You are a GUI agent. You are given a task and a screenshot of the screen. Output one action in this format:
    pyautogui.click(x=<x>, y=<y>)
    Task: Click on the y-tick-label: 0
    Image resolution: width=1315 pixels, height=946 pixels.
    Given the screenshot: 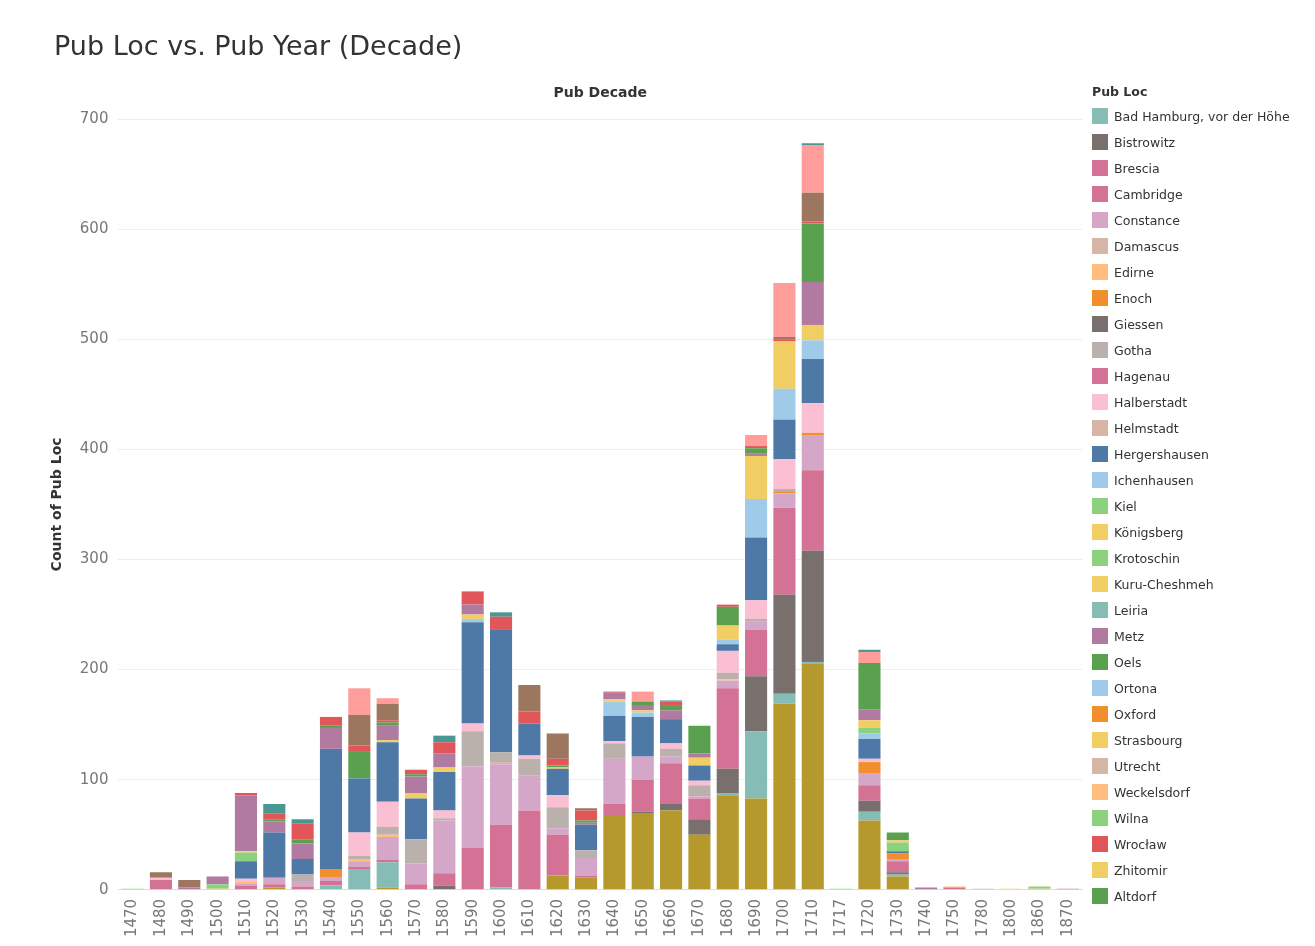 What is the action you would take?
    pyautogui.click(x=103, y=888)
    